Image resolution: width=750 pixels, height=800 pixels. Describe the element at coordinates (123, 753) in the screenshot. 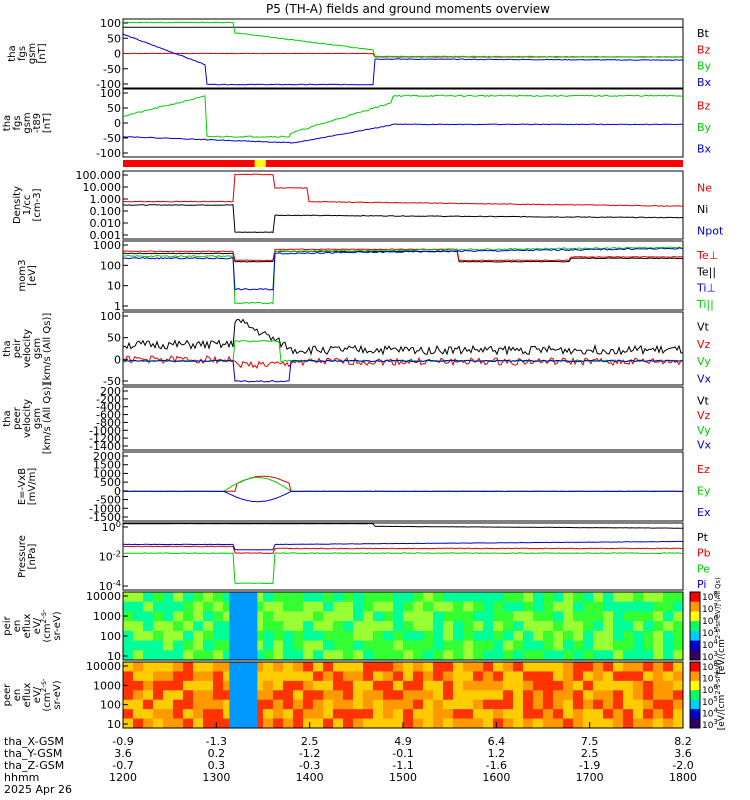

I see `x-tick-label: 3.6` at that location.